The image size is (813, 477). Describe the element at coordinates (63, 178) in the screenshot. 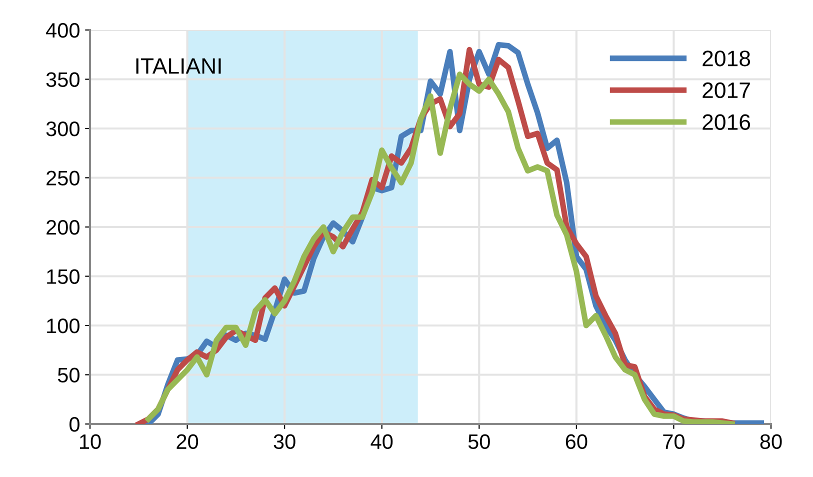

I see `y-tick-label: 250` at that location.